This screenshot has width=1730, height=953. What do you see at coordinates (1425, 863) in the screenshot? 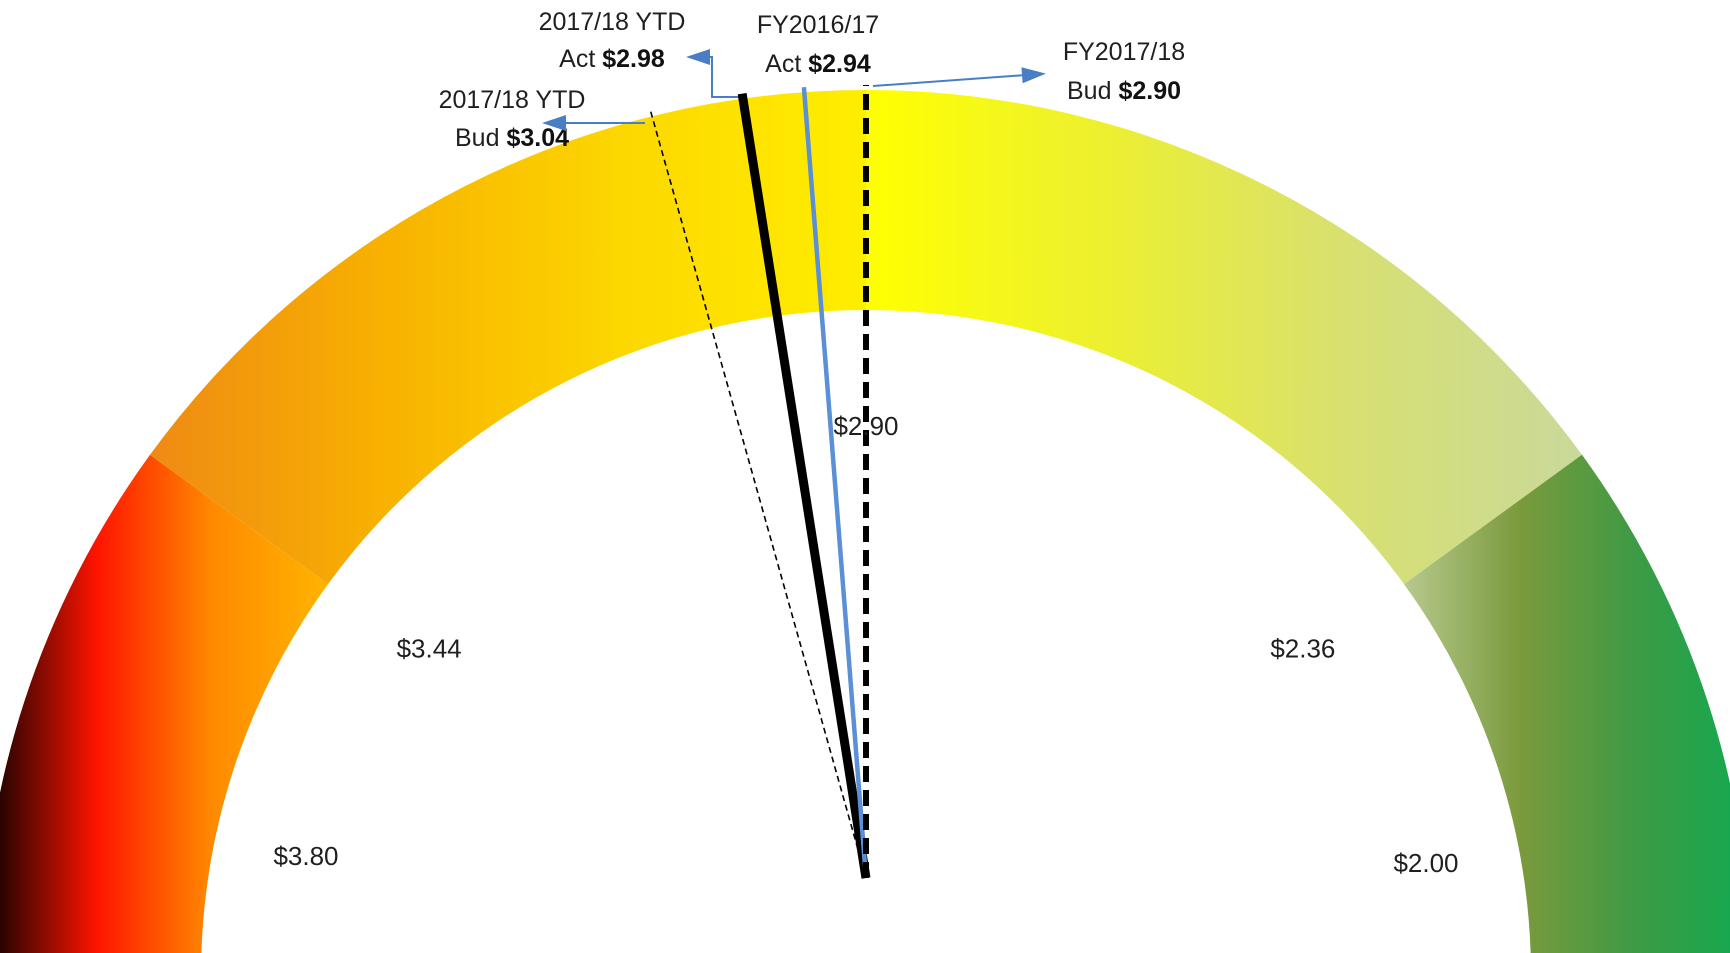
I see `scale-label-2-00: $2.00` at bounding box center [1425, 863].